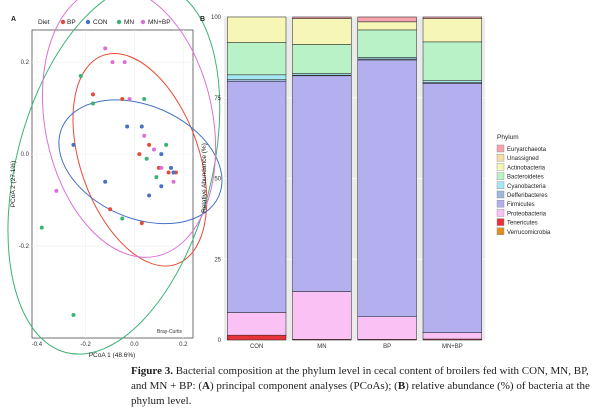 The width and height of the screenshot is (600, 415). Describe the element at coordinates (37, 345) in the screenshot. I see `pcoa-x-tick-label: -0.4` at that location.